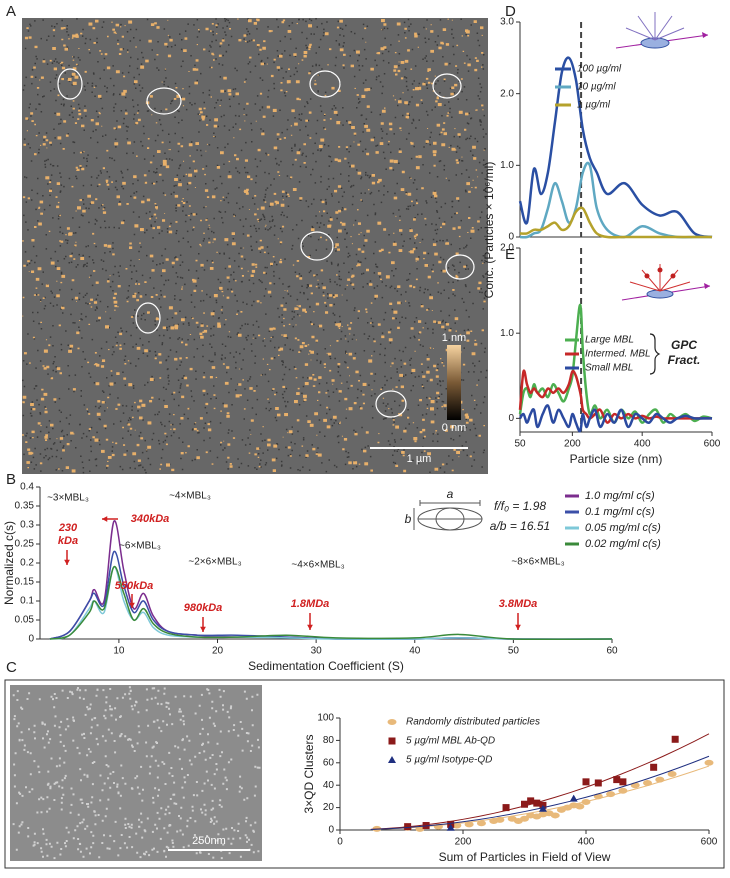 This screenshot has height=878, width=730. I want to click on legend-label: 5 µg/ml MBL Ab-QD, so click(450, 741).